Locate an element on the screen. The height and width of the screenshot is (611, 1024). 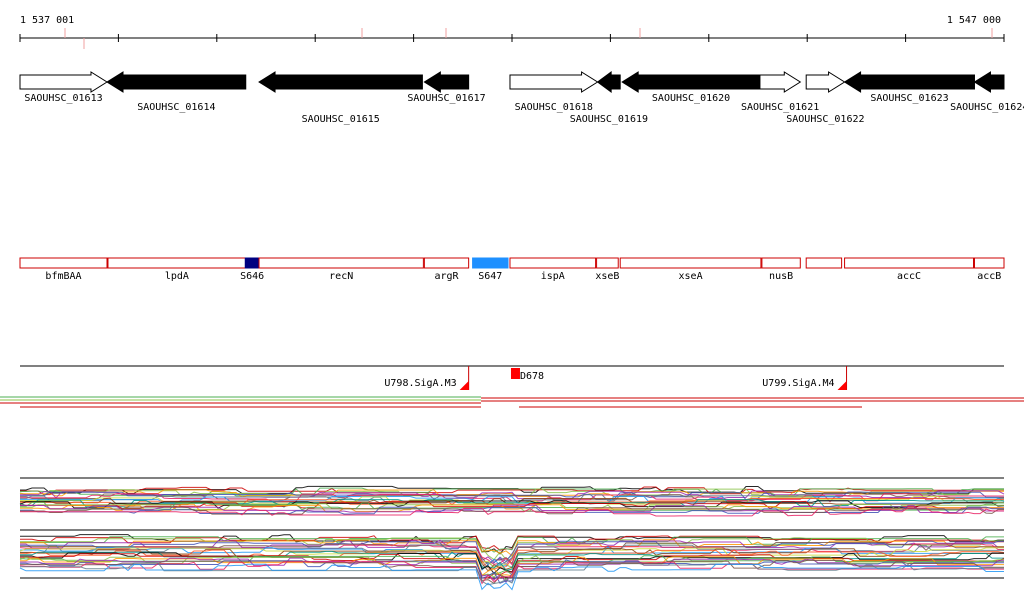
annotation-label: xseB is located at coordinates (607, 276).